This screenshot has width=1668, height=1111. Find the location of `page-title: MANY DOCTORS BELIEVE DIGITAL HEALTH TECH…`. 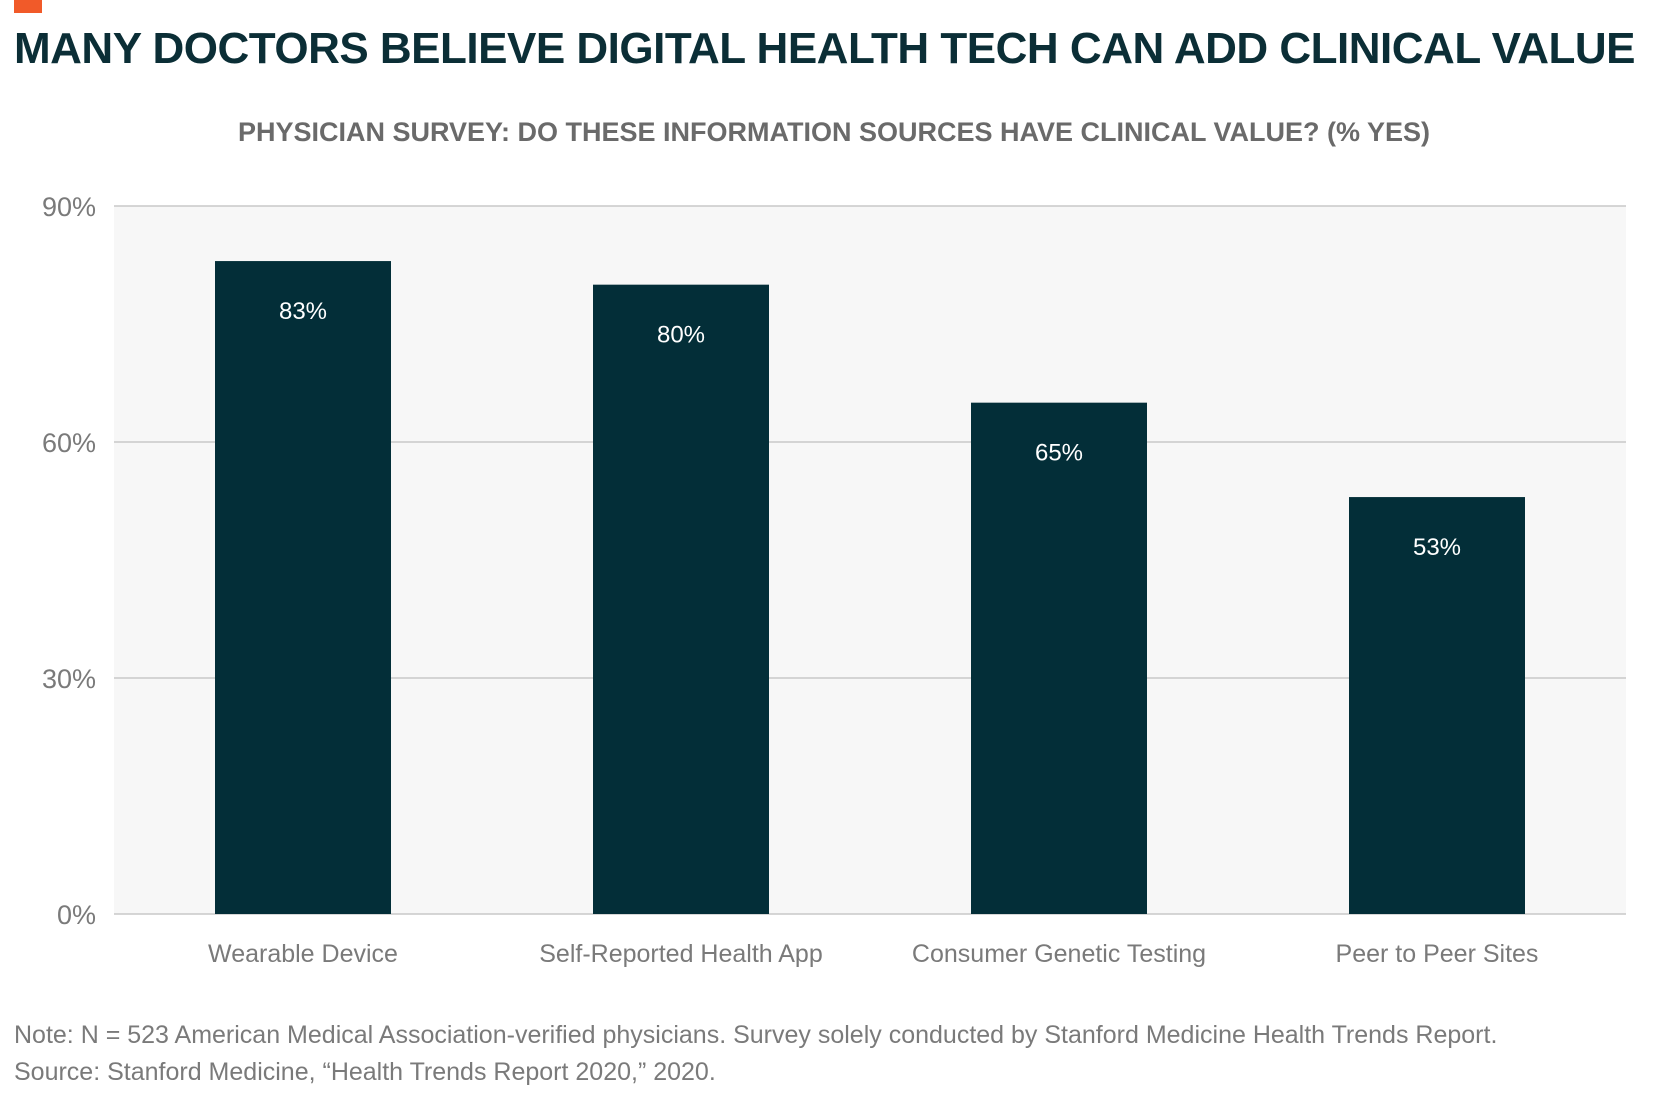

page-title: MANY DOCTORS BELIEVE DIGITAL HEALTH TECH… is located at coordinates (825, 48).